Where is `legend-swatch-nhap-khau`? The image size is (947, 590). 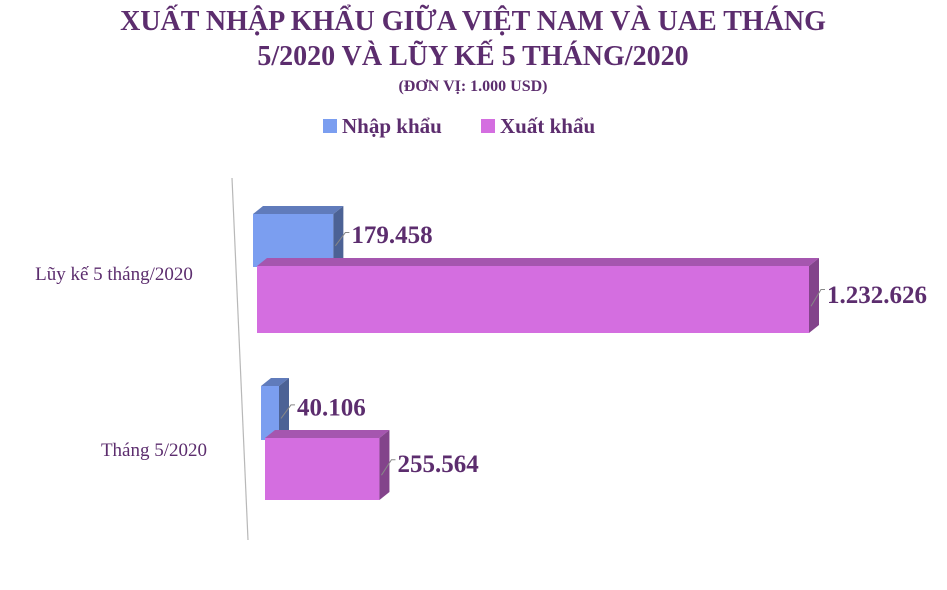 legend-swatch-nhap-khau is located at coordinates (330, 126).